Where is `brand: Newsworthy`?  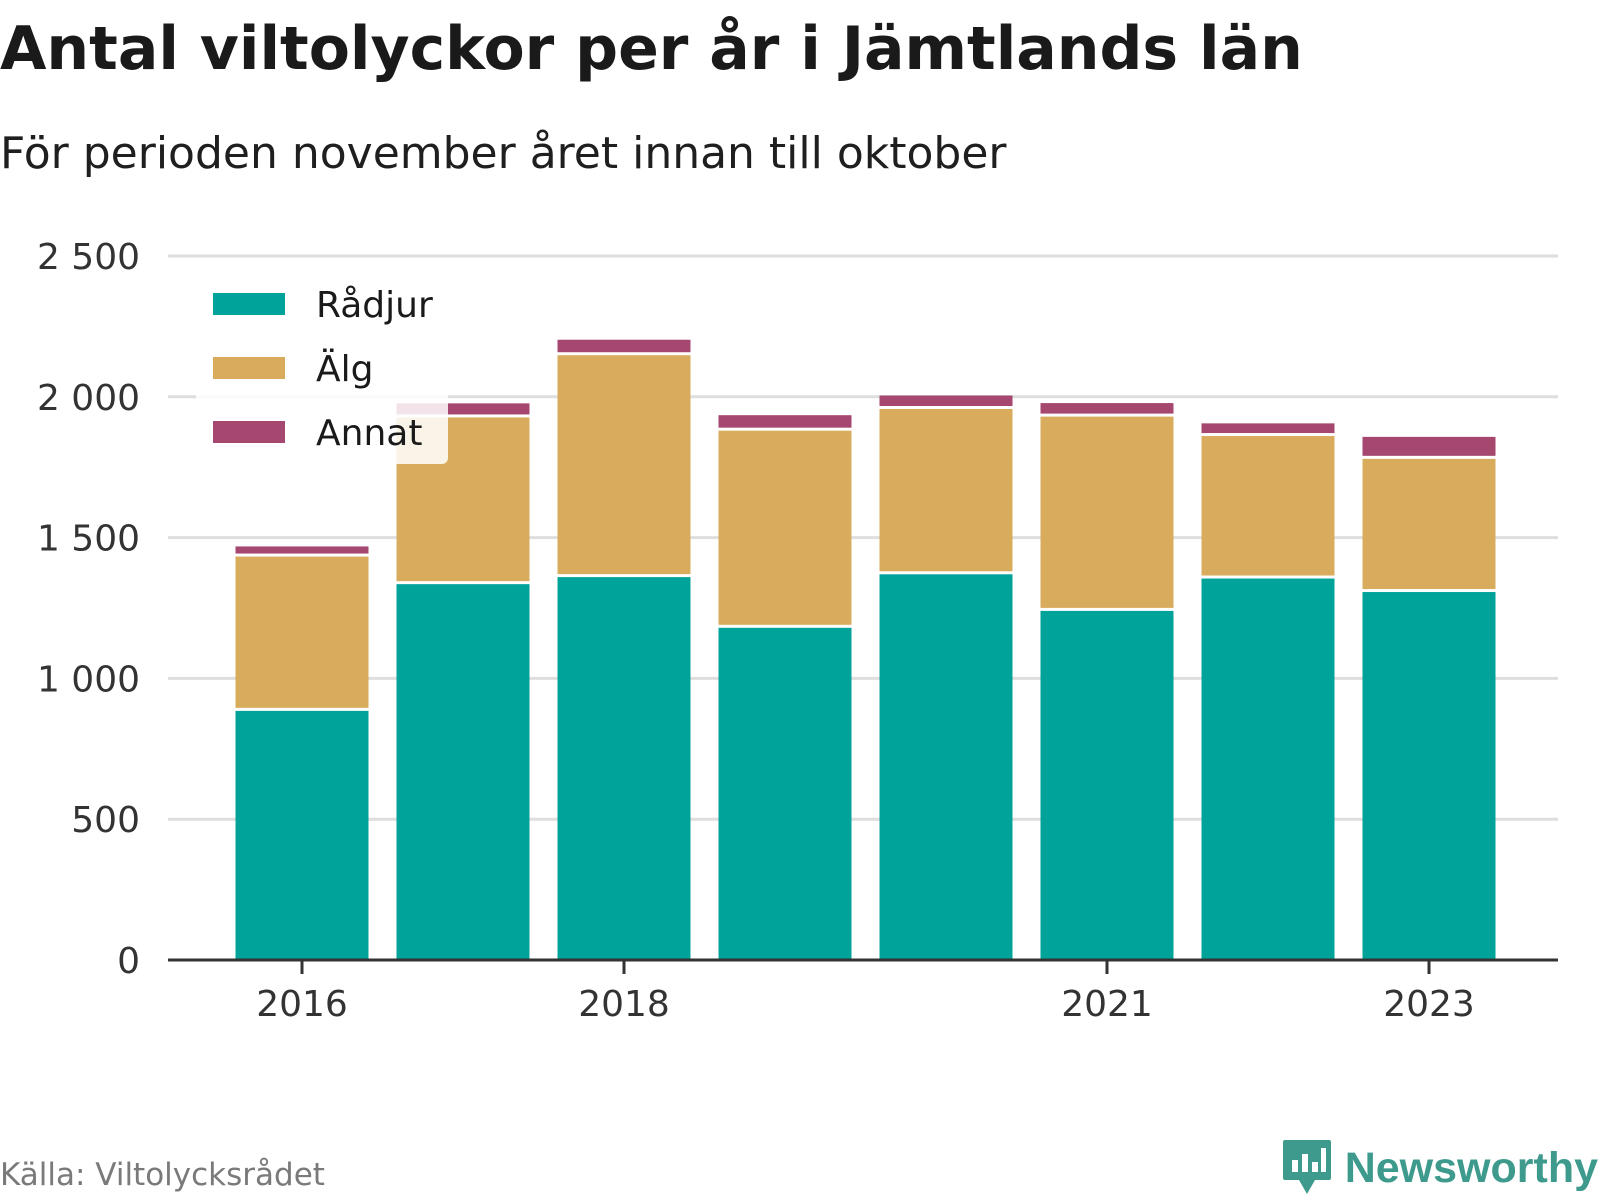
brand: Newsworthy is located at coordinates (1439, 1168).